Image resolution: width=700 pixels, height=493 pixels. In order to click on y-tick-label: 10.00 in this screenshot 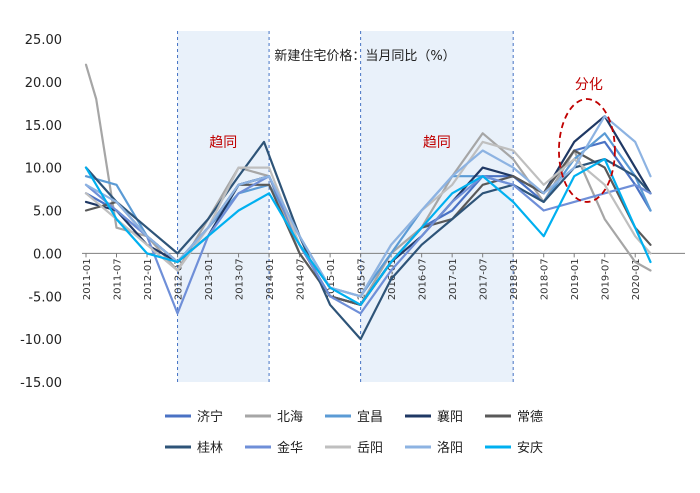, I will do `click(43, 169)`.